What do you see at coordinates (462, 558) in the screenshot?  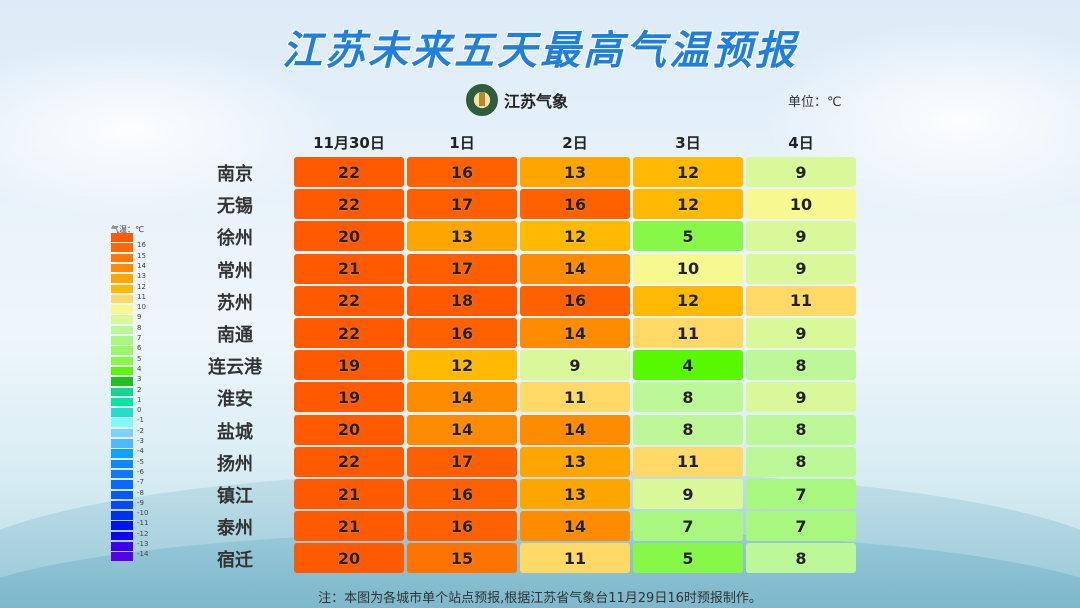 I see `temperature-cell: 15` at bounding box center [462, 558].